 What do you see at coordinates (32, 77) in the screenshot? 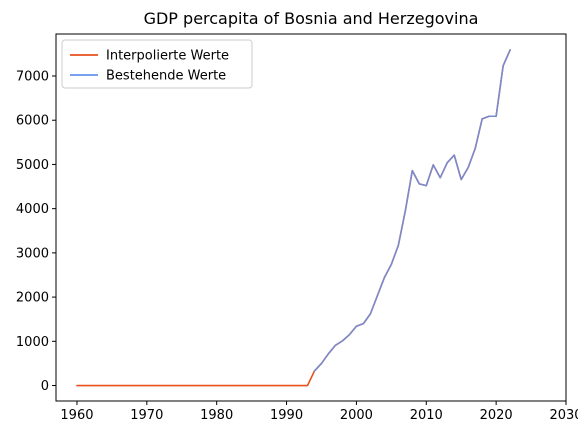
I see `y-tick-label: 7000` at bounding box center [32, 77].